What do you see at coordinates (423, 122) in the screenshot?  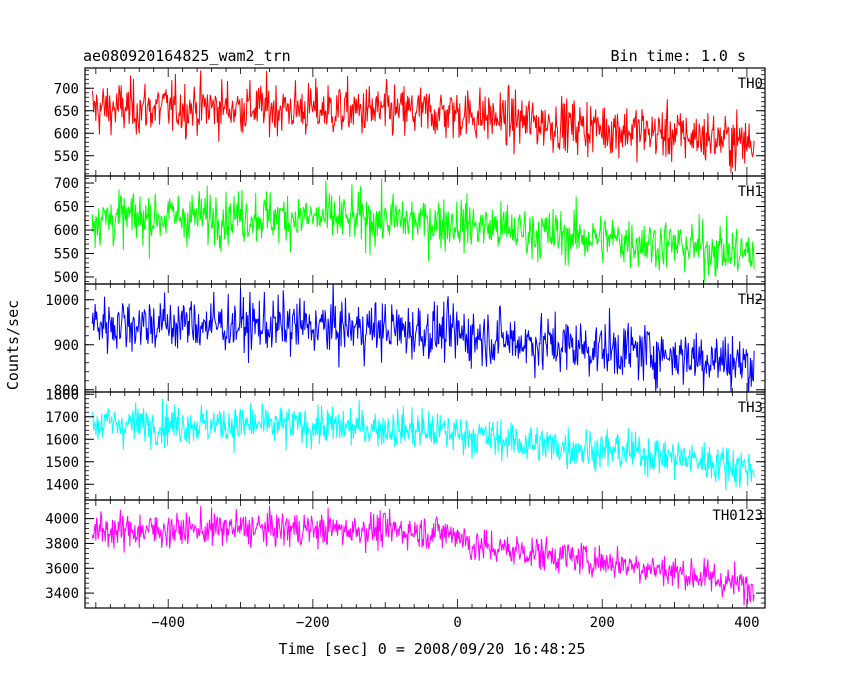 I see `series-th0` at bounding box center [423, 122].